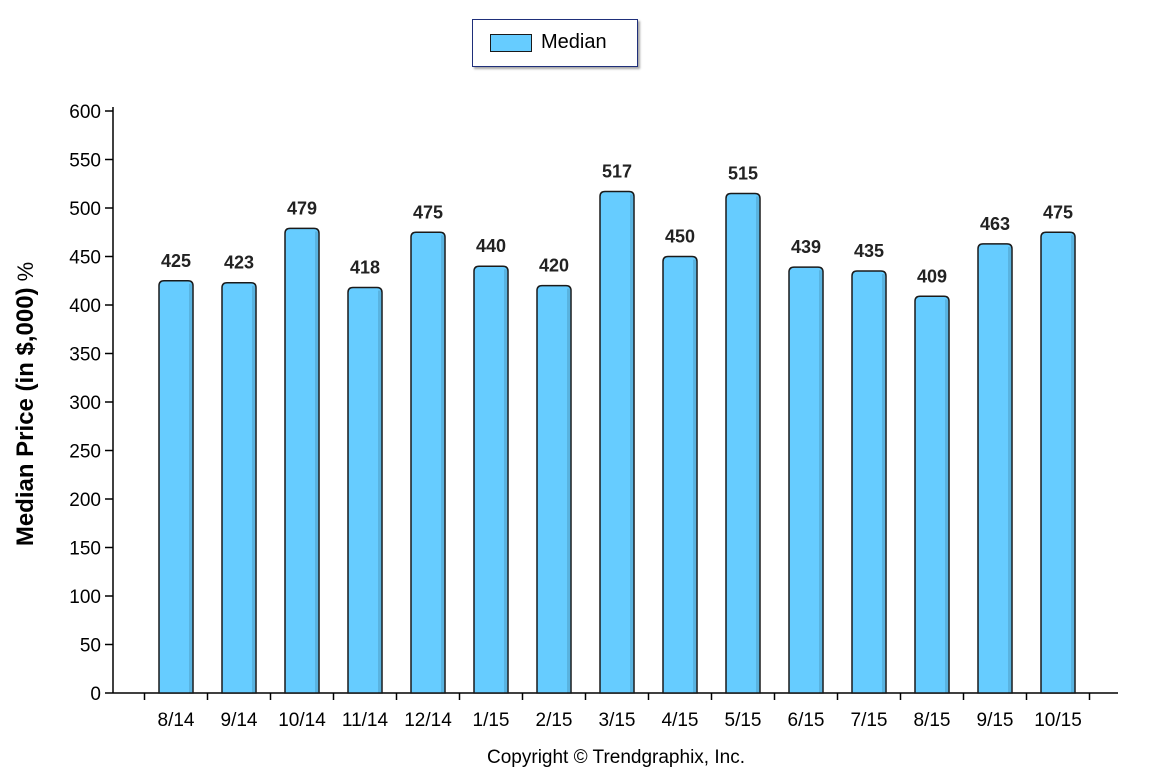 This screenshot has width=1153, height=784. I want to click on y-tick-label: 250, so click(85, 452).